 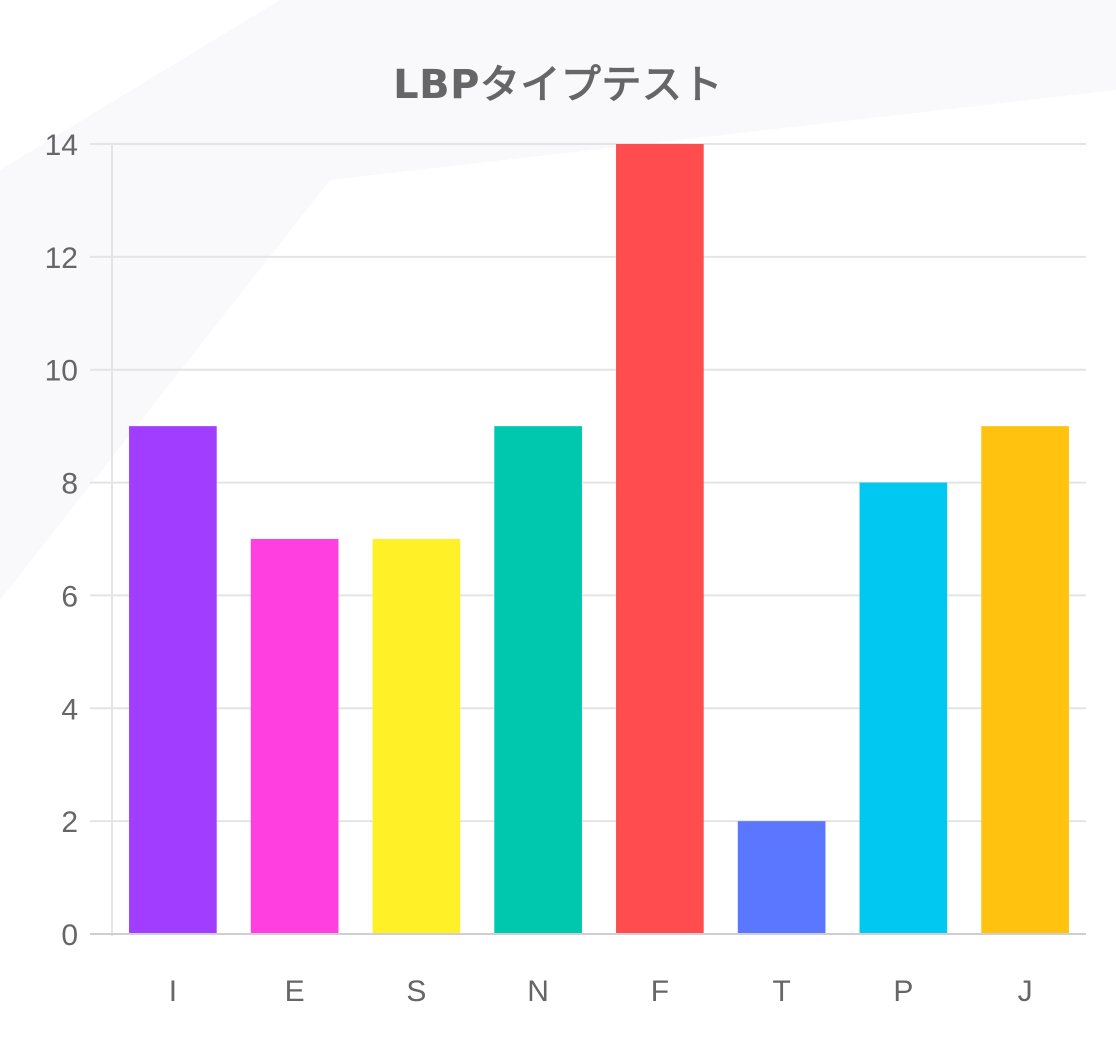 I want to click on bar-f, so click(x=660, y=539).